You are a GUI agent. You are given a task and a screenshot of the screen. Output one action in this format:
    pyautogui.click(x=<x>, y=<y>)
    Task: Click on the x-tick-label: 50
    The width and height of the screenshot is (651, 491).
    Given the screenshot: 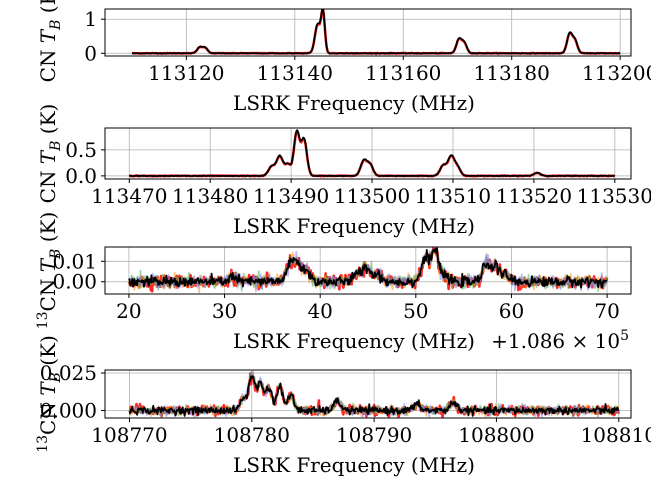 What is the action you would take?
    pyautogui.click(x=415, y=311)
    